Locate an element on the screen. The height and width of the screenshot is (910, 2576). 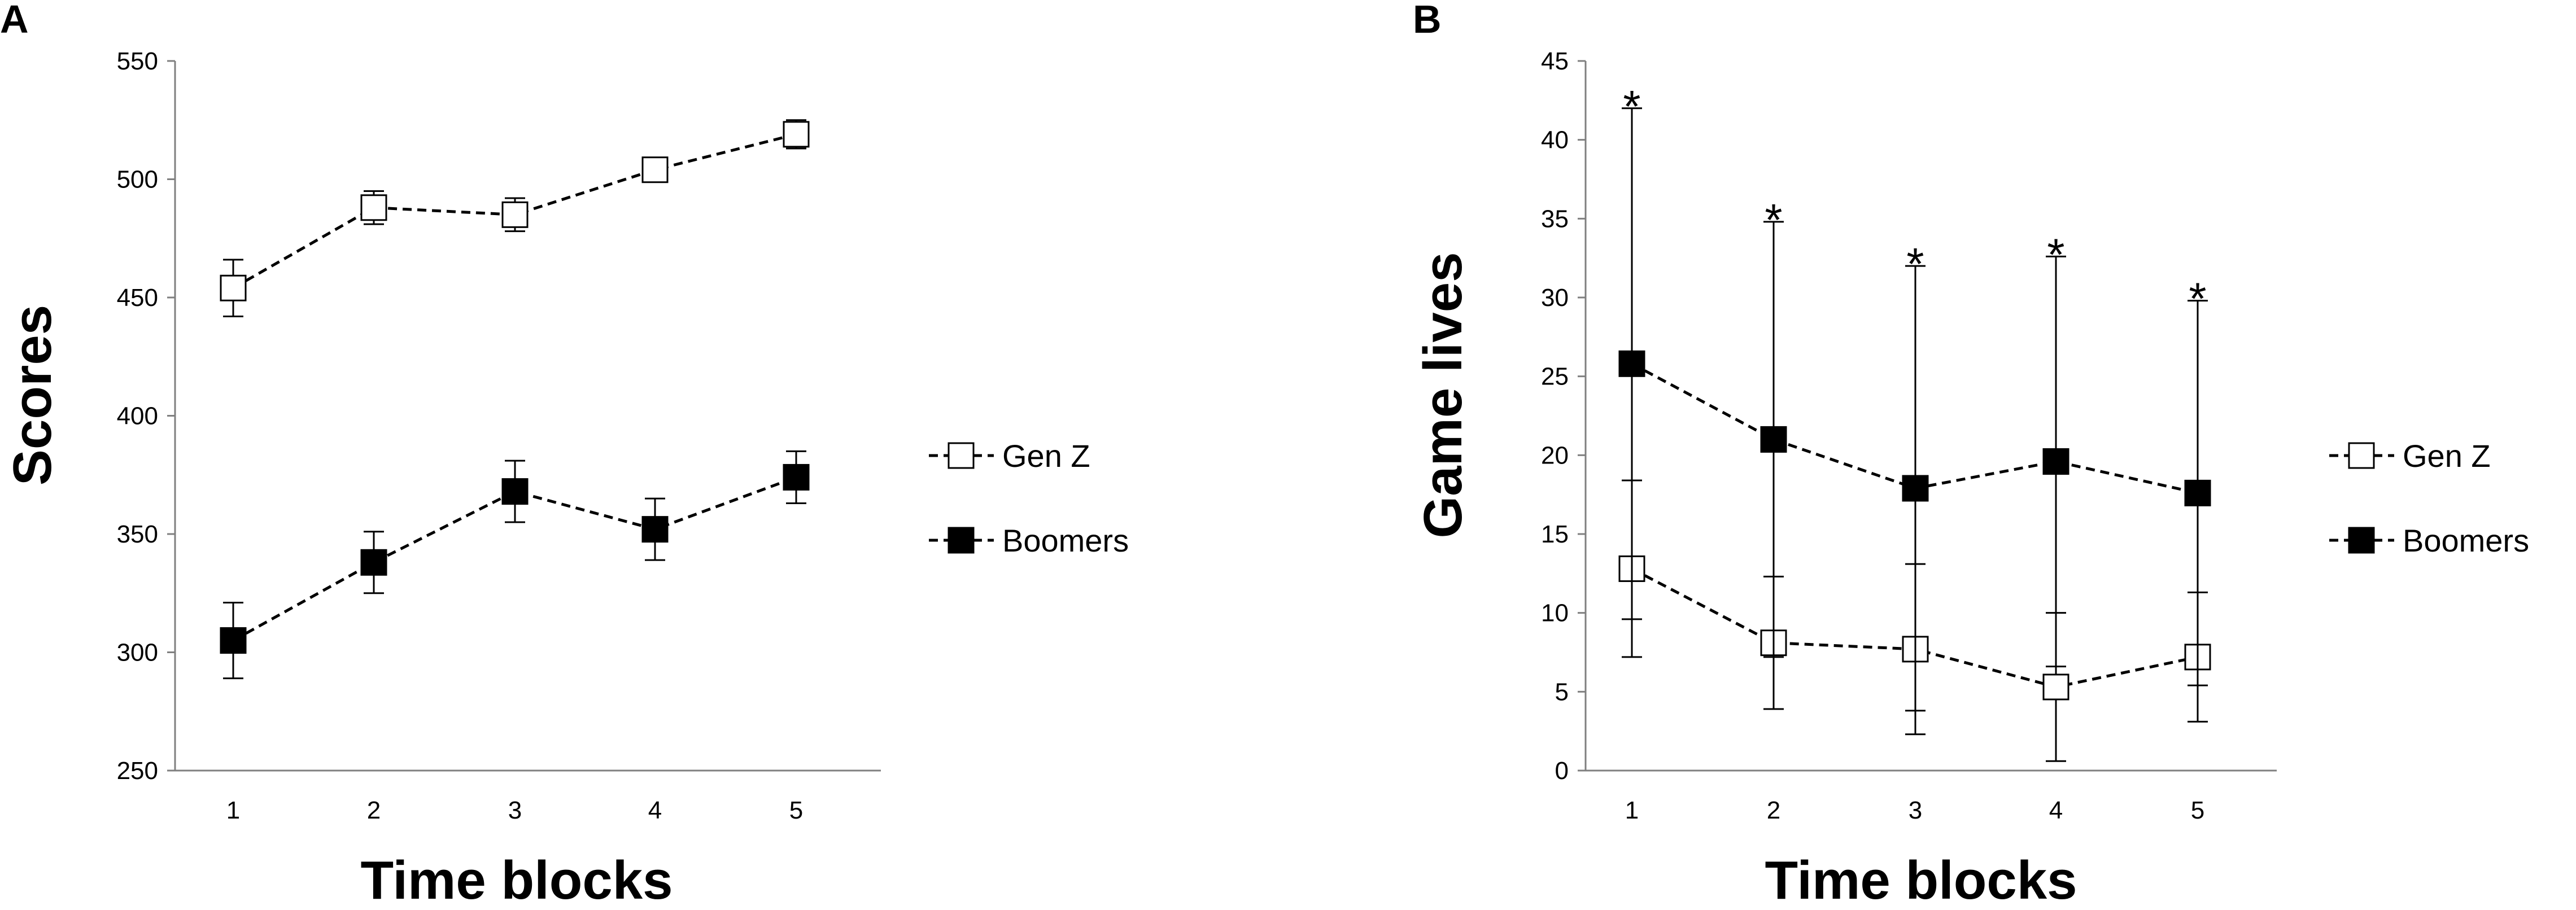
panel-a-y-tick-label: 450 is located at coordinates (138, 298).